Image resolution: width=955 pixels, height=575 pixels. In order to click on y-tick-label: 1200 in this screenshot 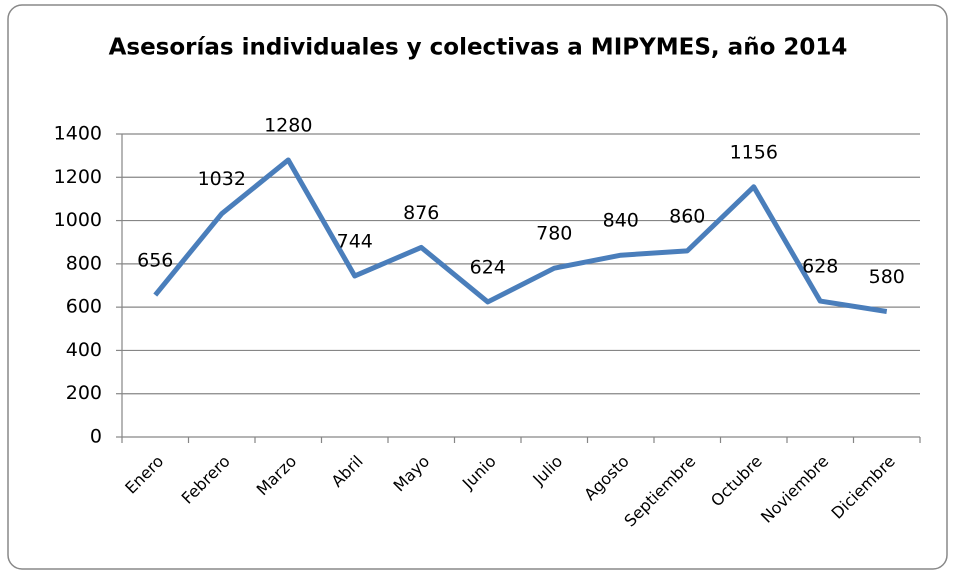, I will do `click(78, 177)`.